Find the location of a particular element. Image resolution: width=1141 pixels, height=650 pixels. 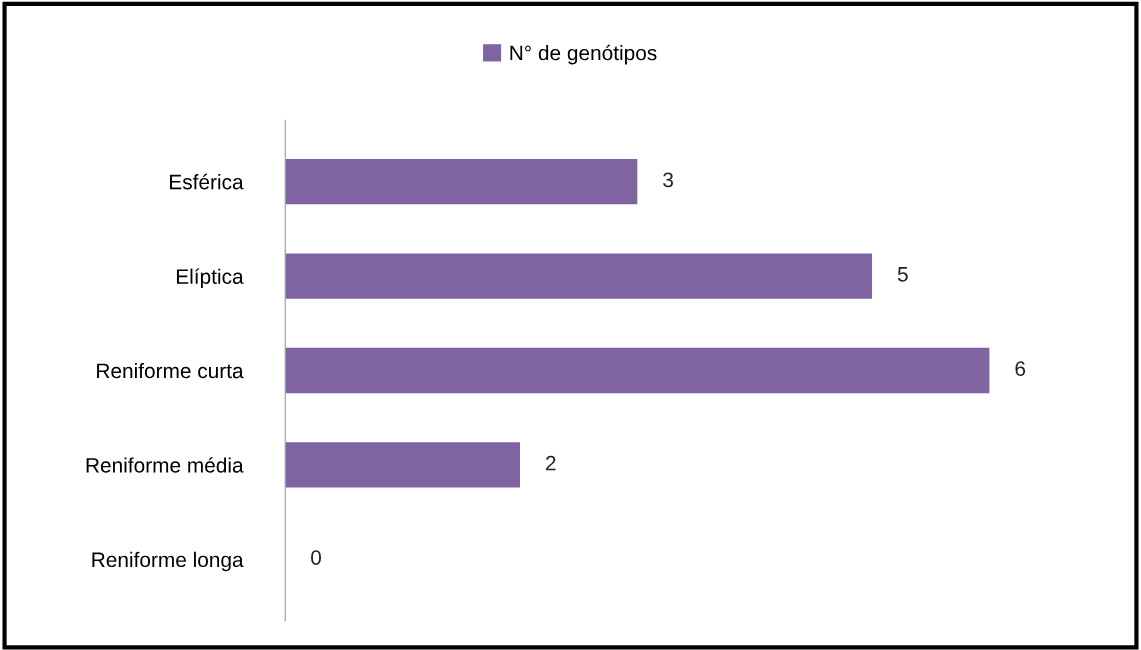

y-tick-label: Reniforme média is located at coordinates (165, 465).